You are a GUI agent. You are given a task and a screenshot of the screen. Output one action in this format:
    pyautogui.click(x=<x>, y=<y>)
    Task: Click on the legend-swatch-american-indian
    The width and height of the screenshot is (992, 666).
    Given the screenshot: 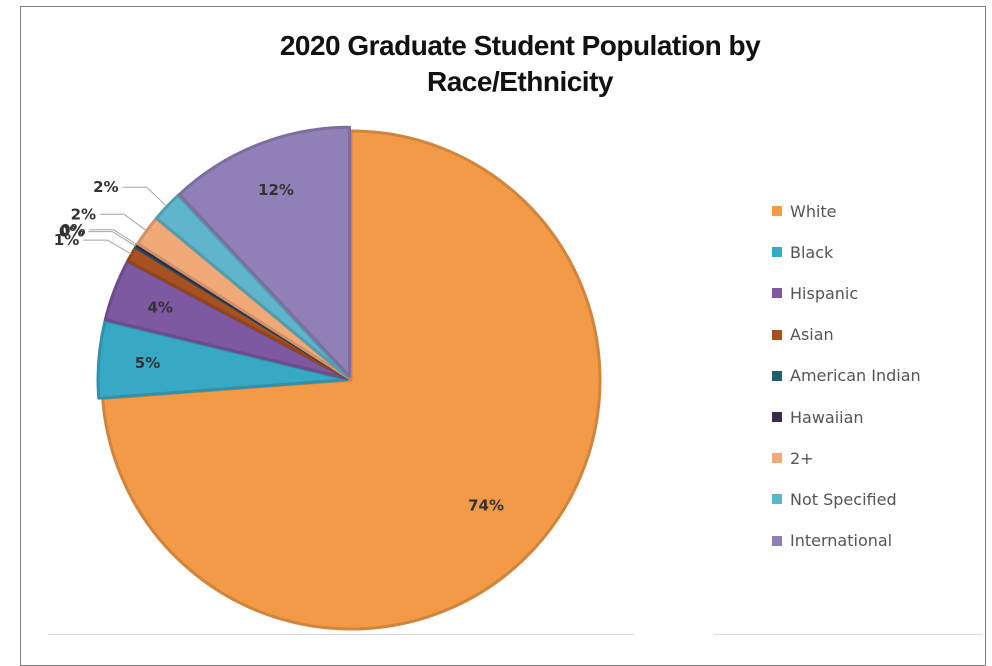 What is the action you would take?
    pyautogui.click(x=777, y=375)
    